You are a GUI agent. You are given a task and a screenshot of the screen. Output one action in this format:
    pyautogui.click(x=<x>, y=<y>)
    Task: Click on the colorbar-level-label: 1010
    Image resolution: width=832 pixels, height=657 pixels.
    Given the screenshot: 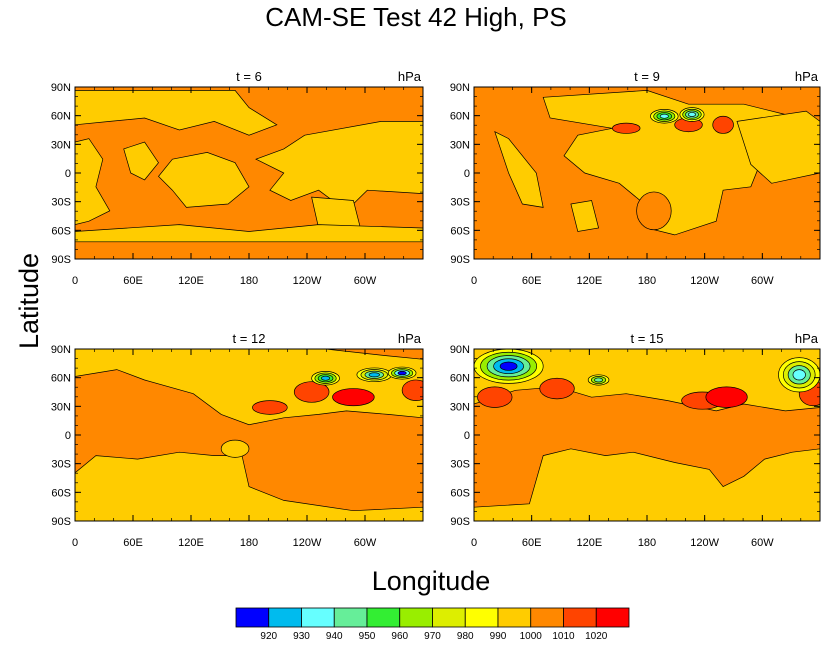 What is the action you would take?
    pyautogui.click(x=563, y=636)
    